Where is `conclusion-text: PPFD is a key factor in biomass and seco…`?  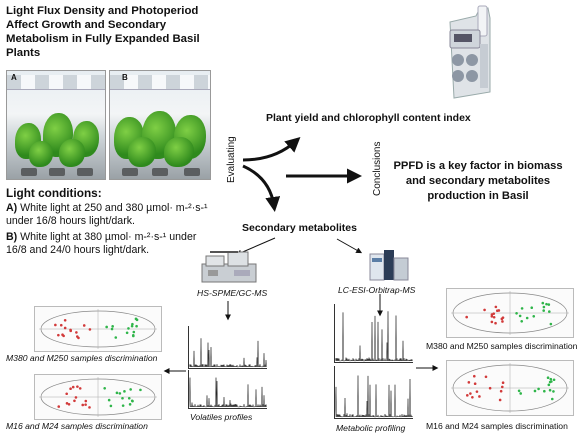
conclusion-text: PPFD is a key factor in biomass and seco… is located at coordinates (478, 181).